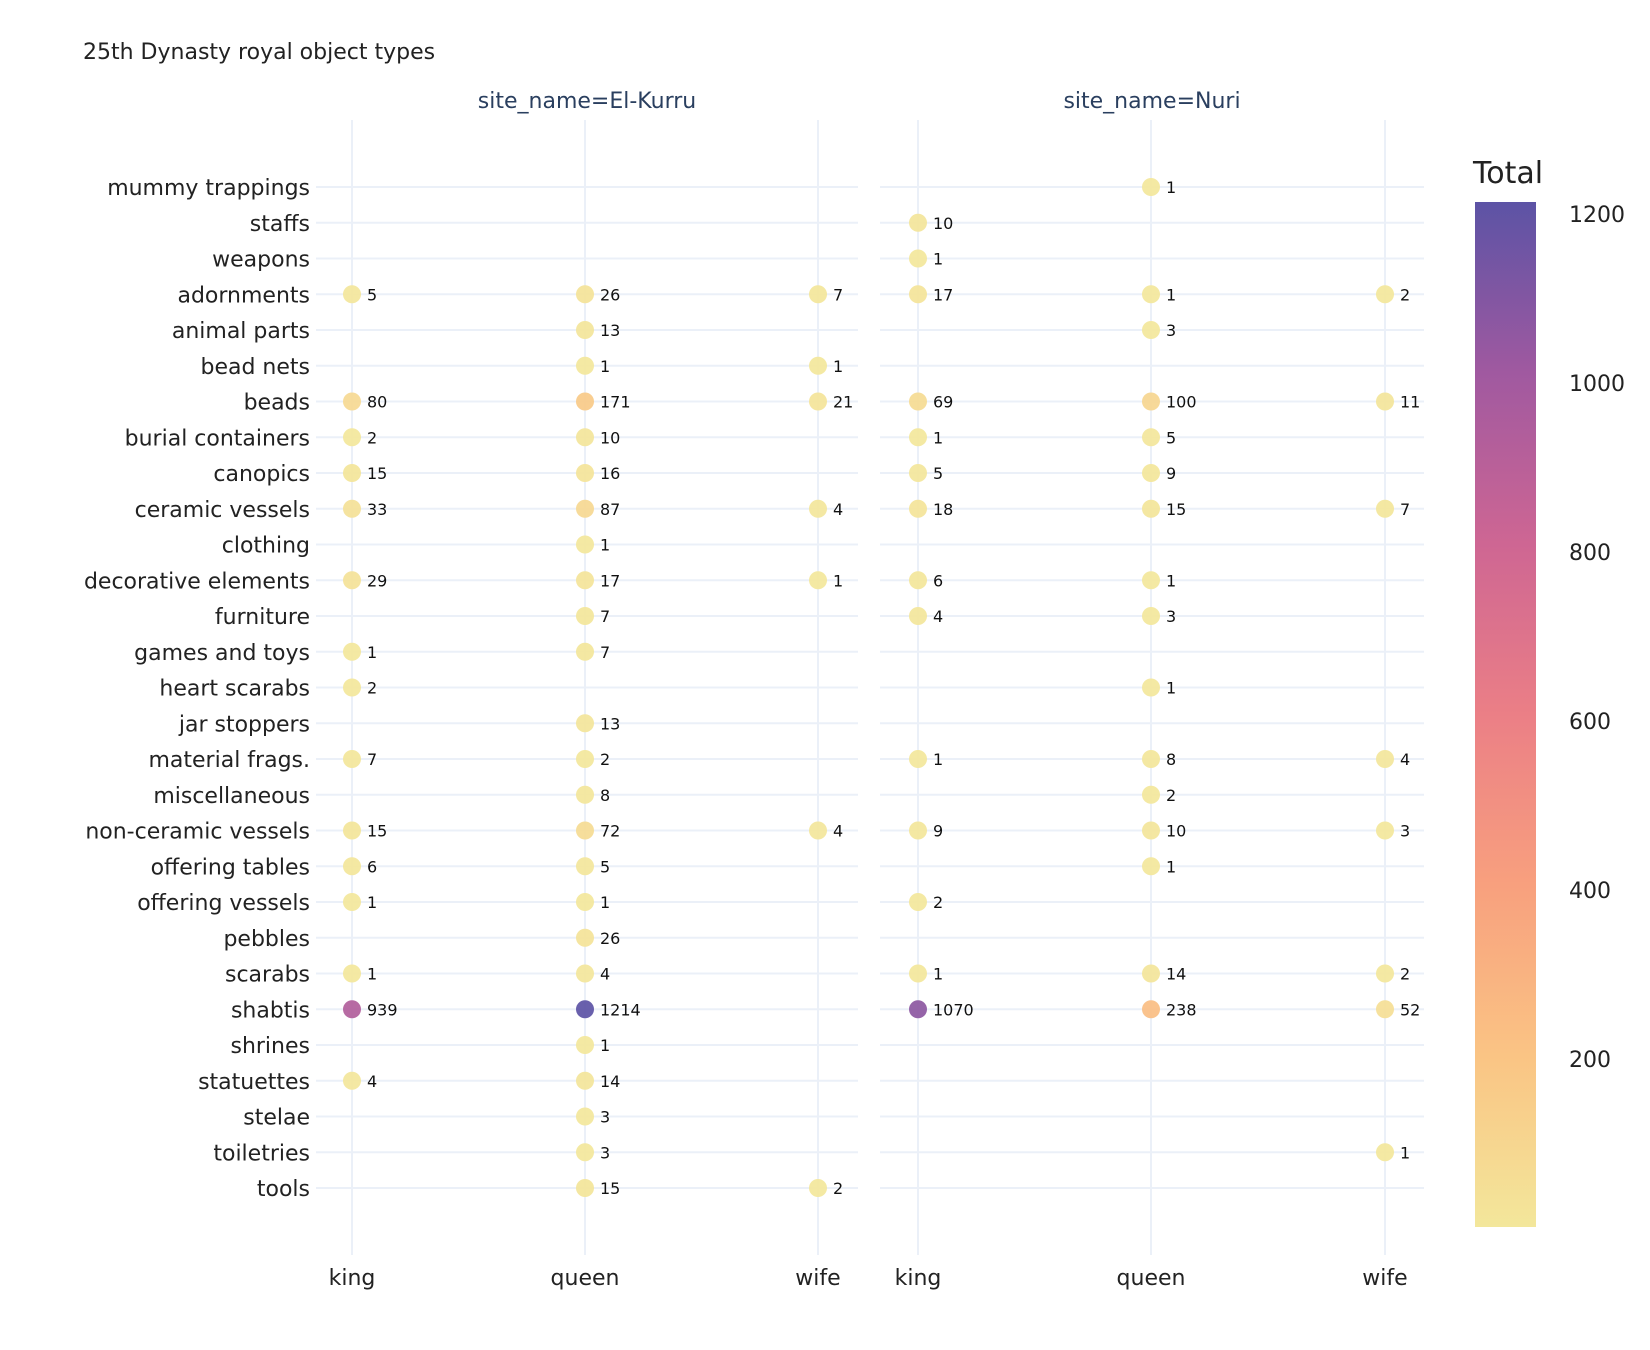 This screenshot has width=1650, height=1350. Describe the element at coordinates (234, 689) in the screenshot. I see `y-tick-heart-scarabs: heart scarabs` at that location.